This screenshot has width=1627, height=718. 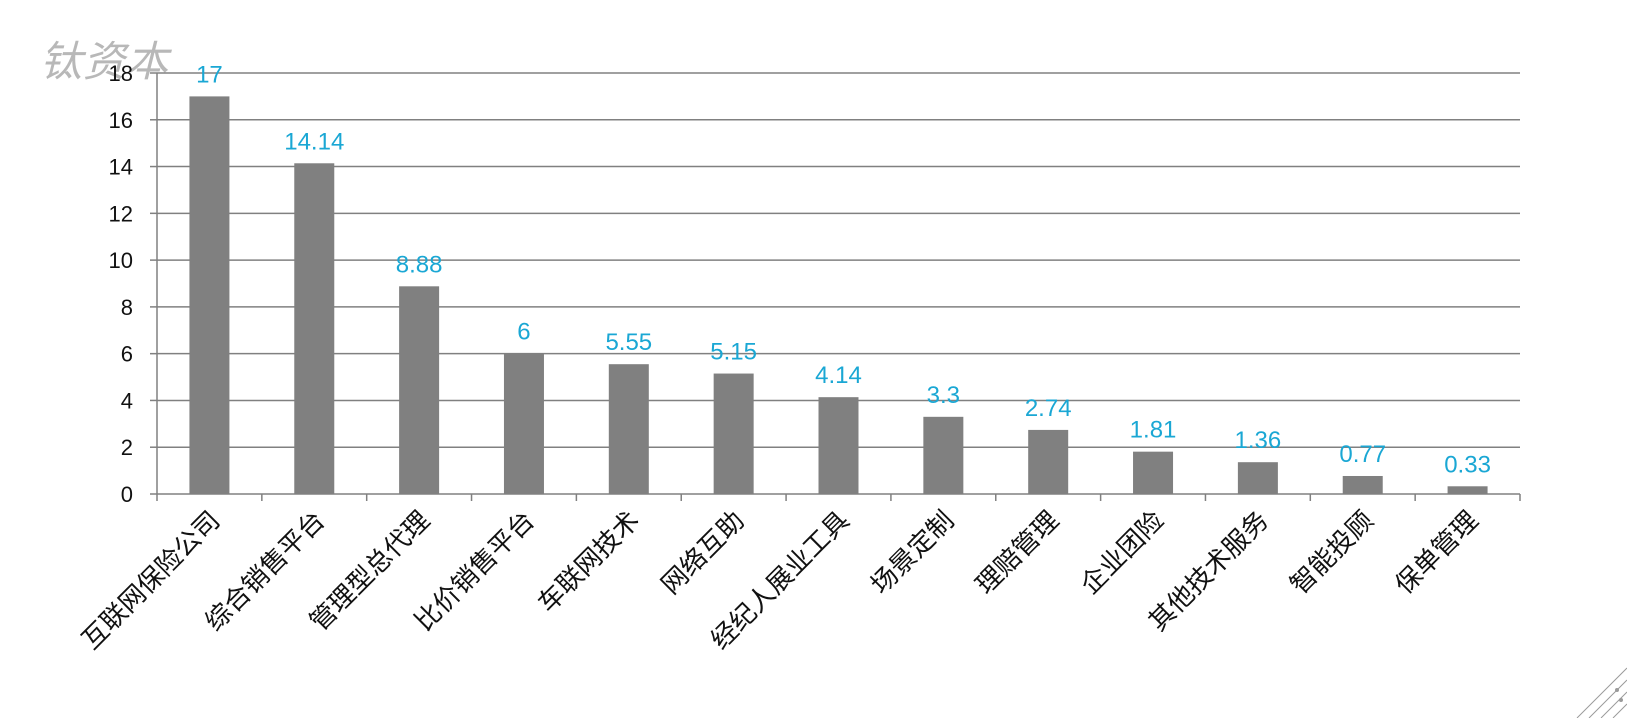 I want to click on data-label: 2.74, so click(x=1048, y=408).